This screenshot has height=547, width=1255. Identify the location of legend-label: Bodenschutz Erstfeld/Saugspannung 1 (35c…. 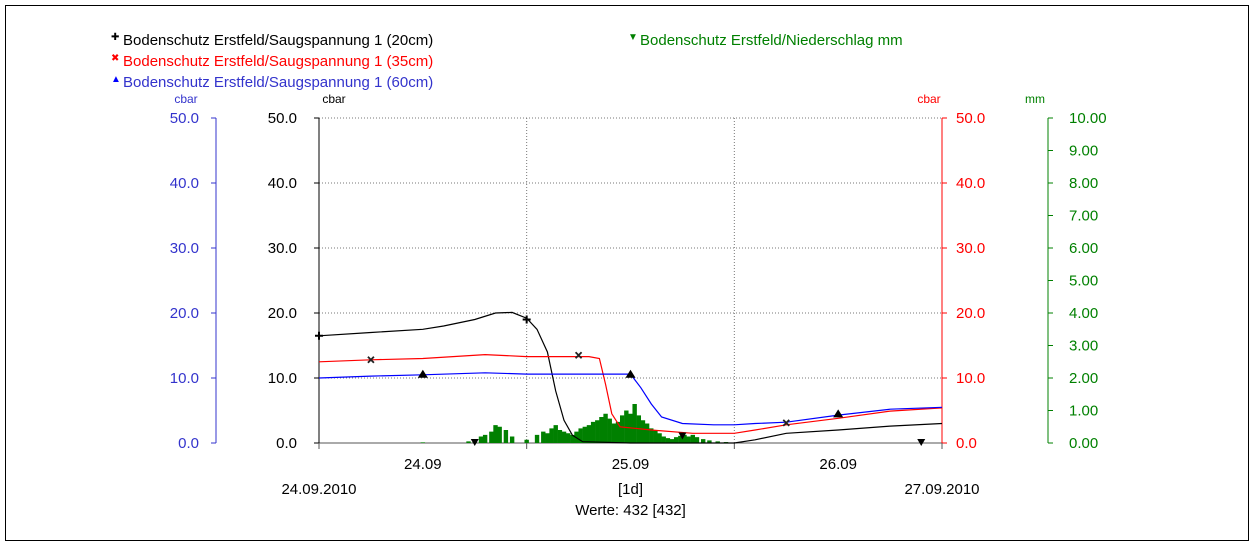
(278, 61).